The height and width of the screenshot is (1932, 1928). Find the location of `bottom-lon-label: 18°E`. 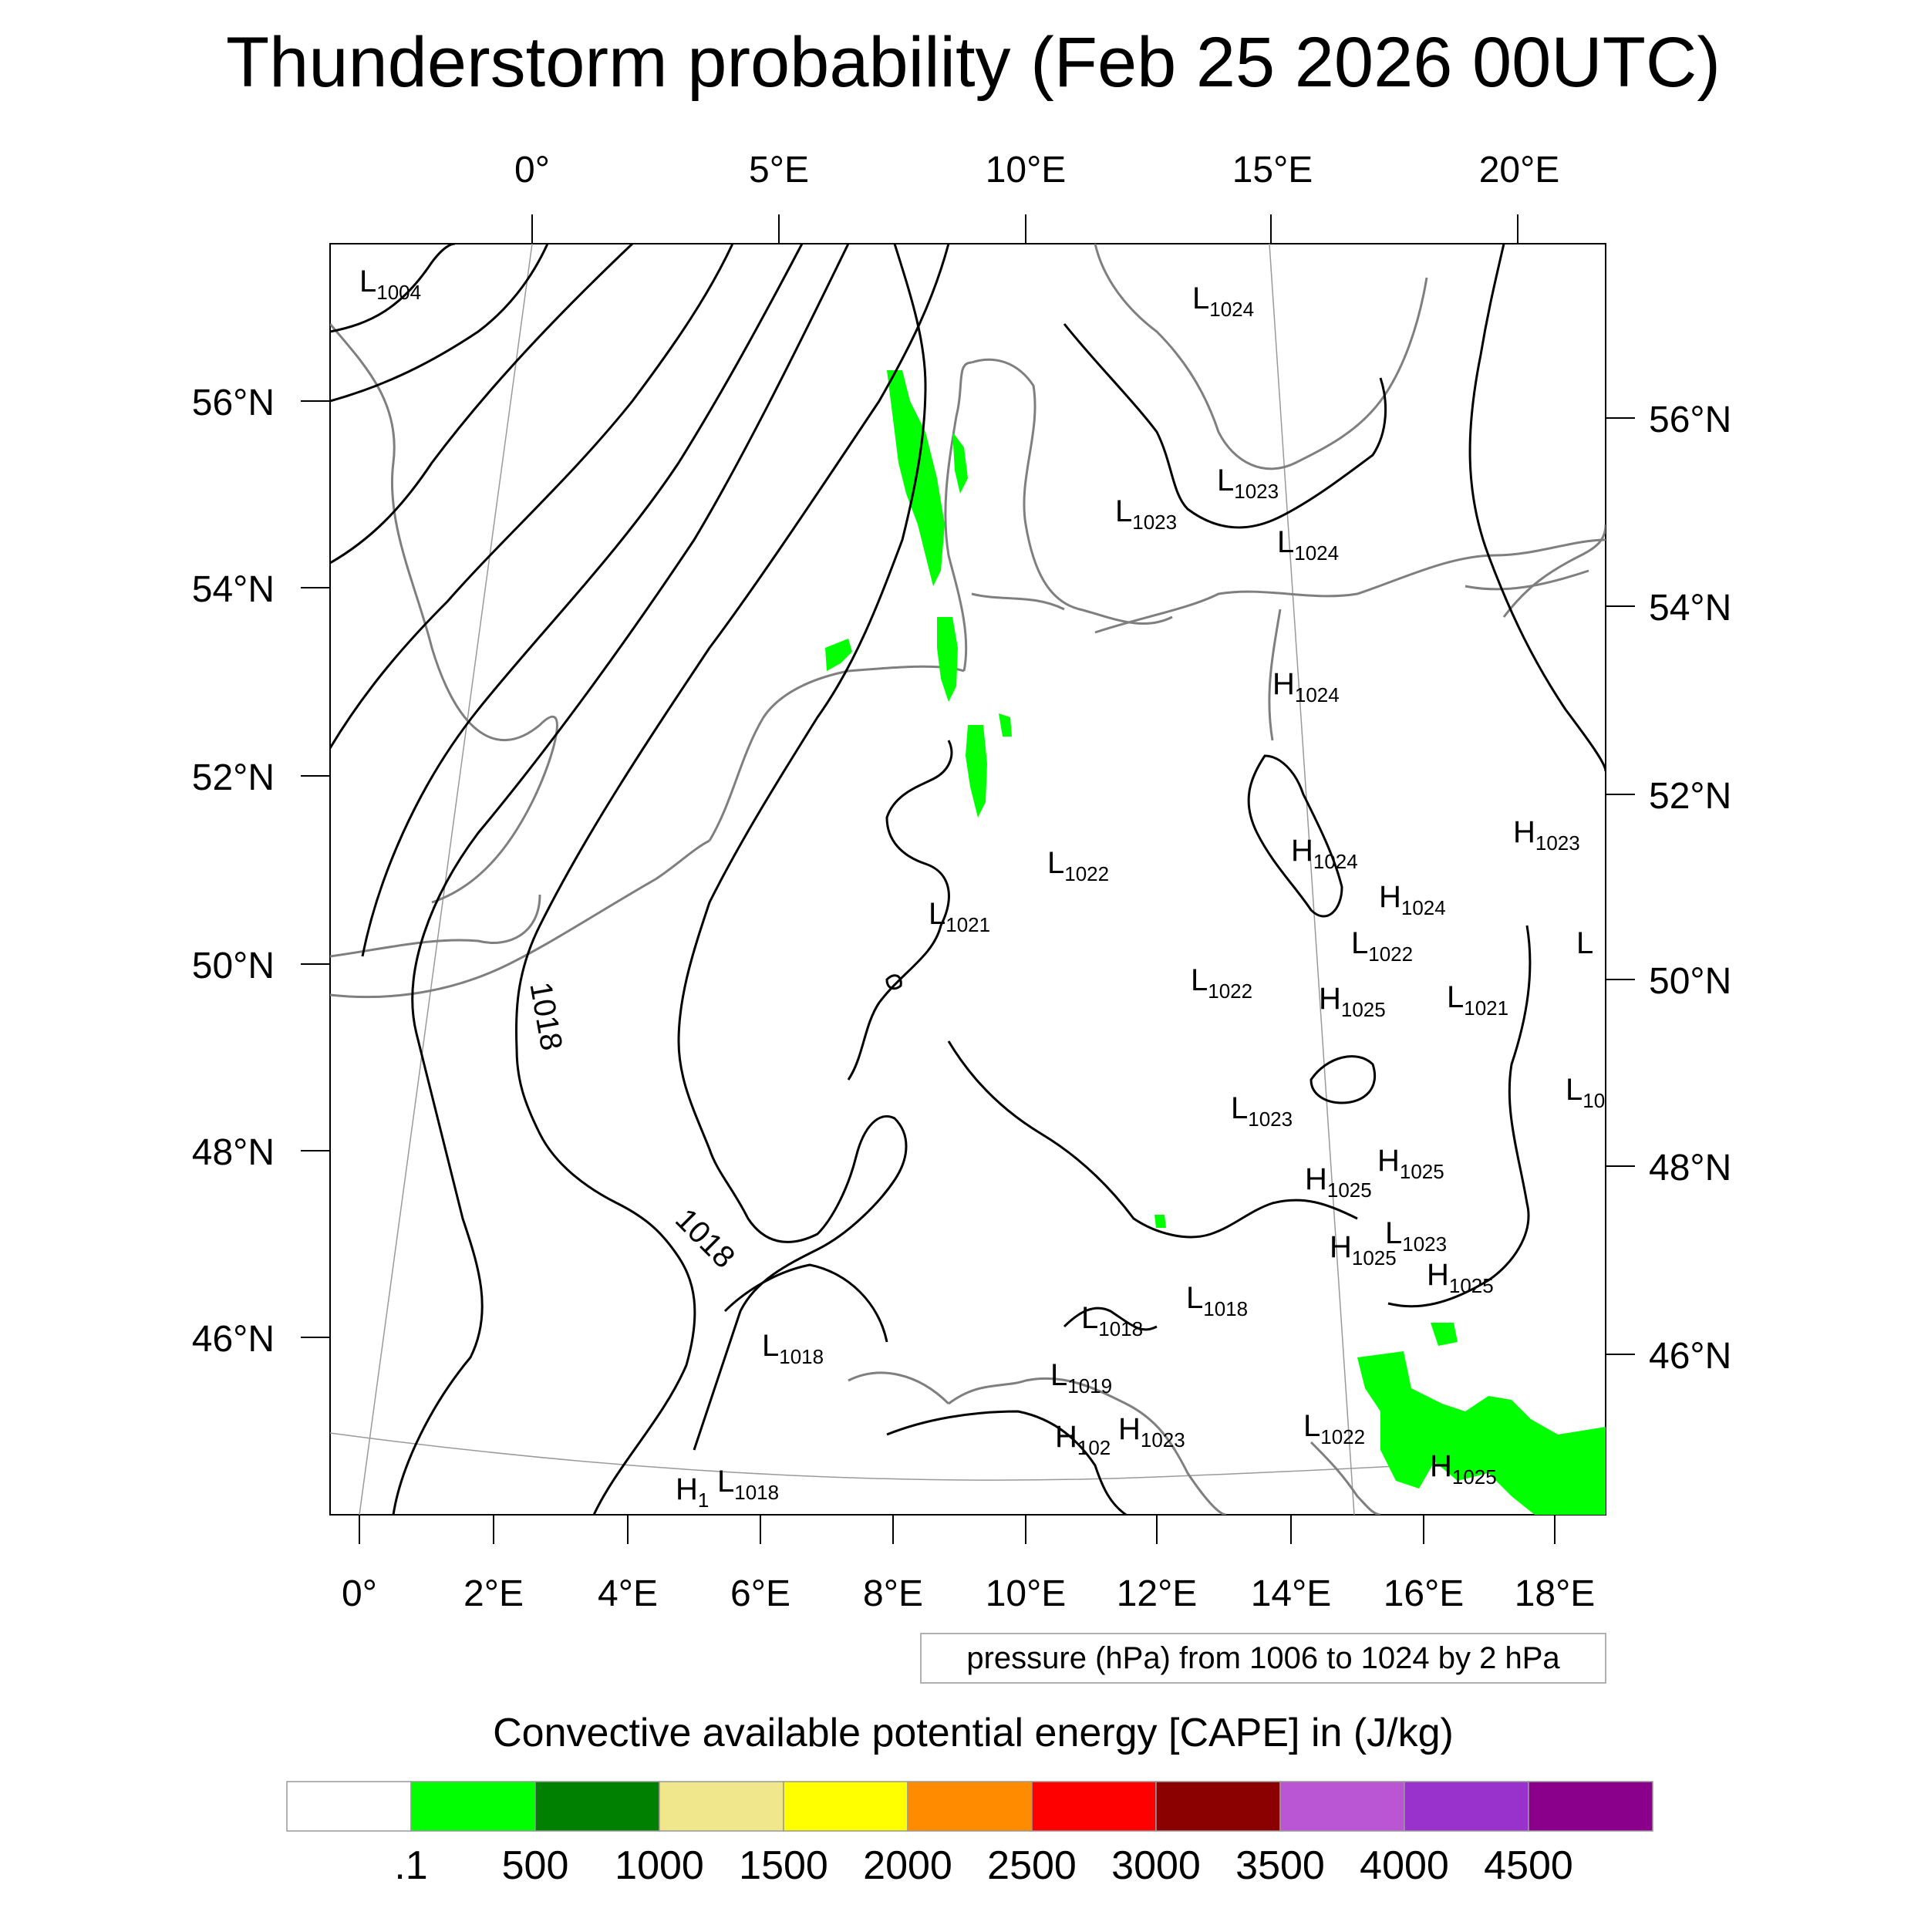

bottom-lon-label: 18°E is located at coordinates (1555, 1593).